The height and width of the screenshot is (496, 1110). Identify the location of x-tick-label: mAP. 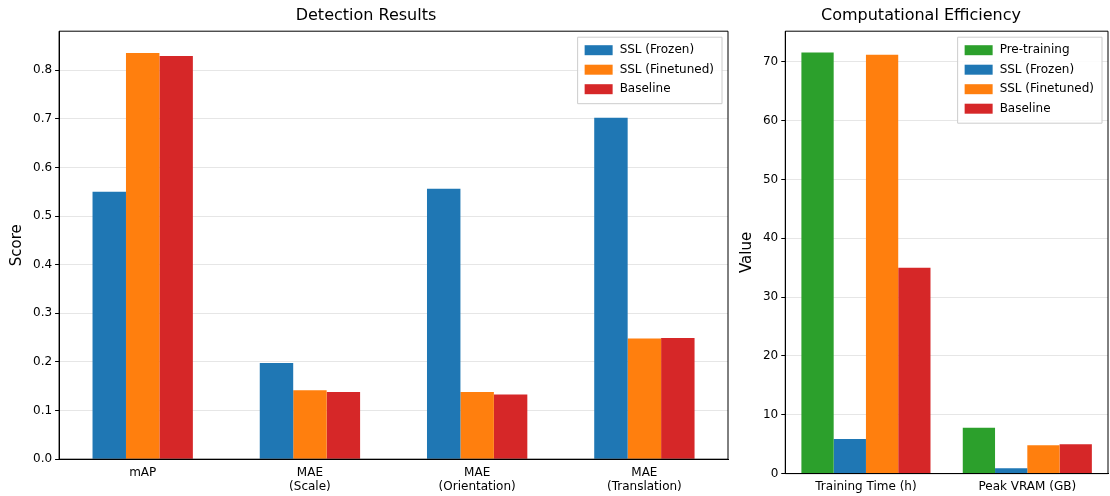
(143, 471).